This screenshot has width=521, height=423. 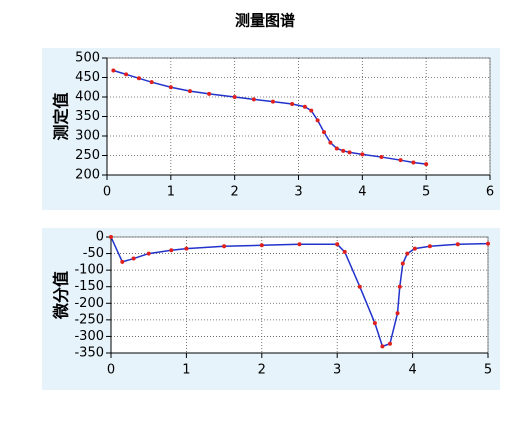 What do you see at coordinates (270, 117) in the screenshot?
I see `line` at bounding box center [270, 117].